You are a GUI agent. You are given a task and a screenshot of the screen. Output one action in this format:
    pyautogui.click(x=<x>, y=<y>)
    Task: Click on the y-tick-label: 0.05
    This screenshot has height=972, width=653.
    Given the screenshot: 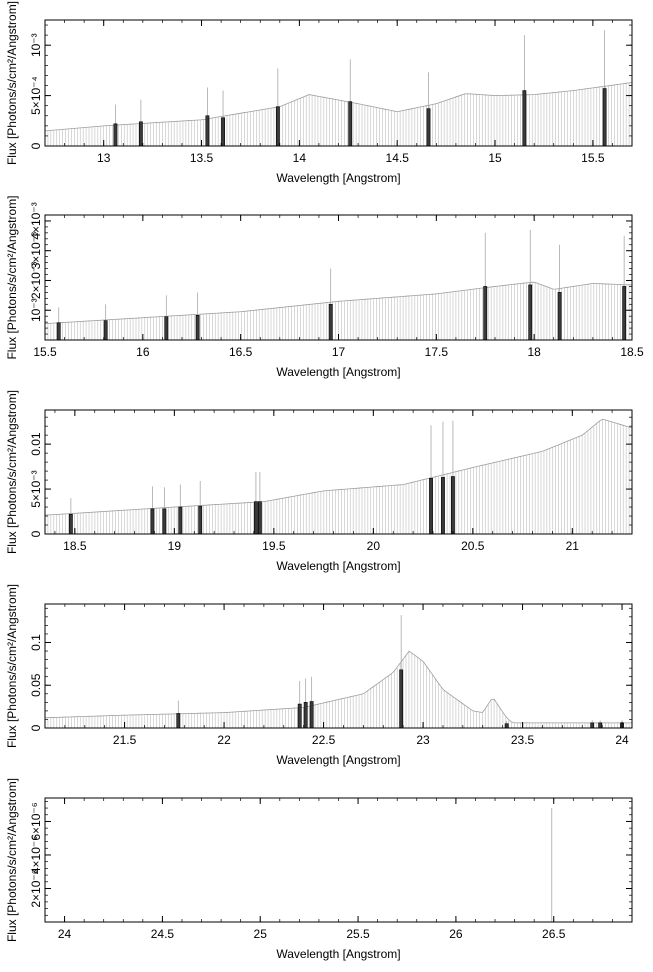 What is the action you would take?
    pyautogui.click(x=36, y=685)
    